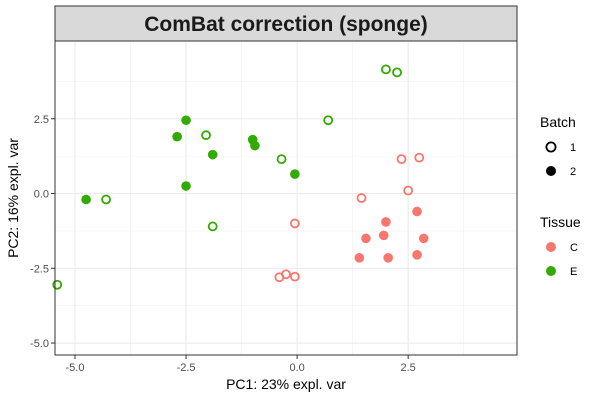 The width and height of the screenshot is (600, 400). What do you see at coordinates (573, 172) in the screenshot?
I see `legend-label-batch-2: 2` at bounding box center [573, 172].